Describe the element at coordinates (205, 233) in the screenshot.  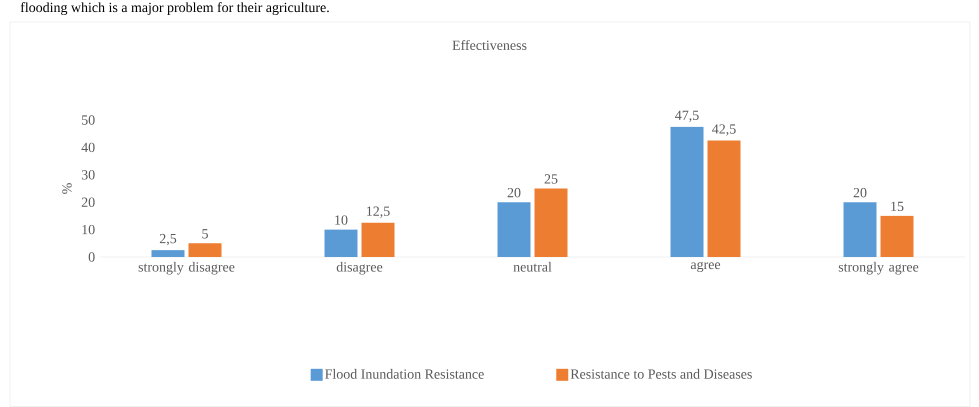
I see `data-label: 5` at that location.